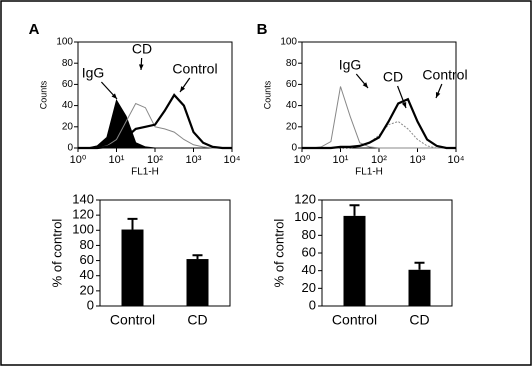 The width and height of the screenshot is (532, 366). I want to click on panel-label: A, so click(34, 29).